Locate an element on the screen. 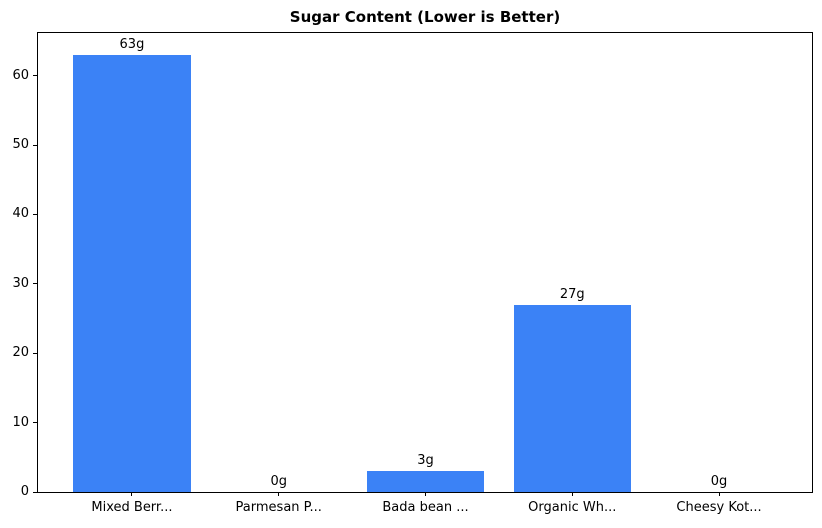 This screenshot has height=528, width=822. chart-title: Sugar Content (Lower is Better) is located at coordinates (425, 17).